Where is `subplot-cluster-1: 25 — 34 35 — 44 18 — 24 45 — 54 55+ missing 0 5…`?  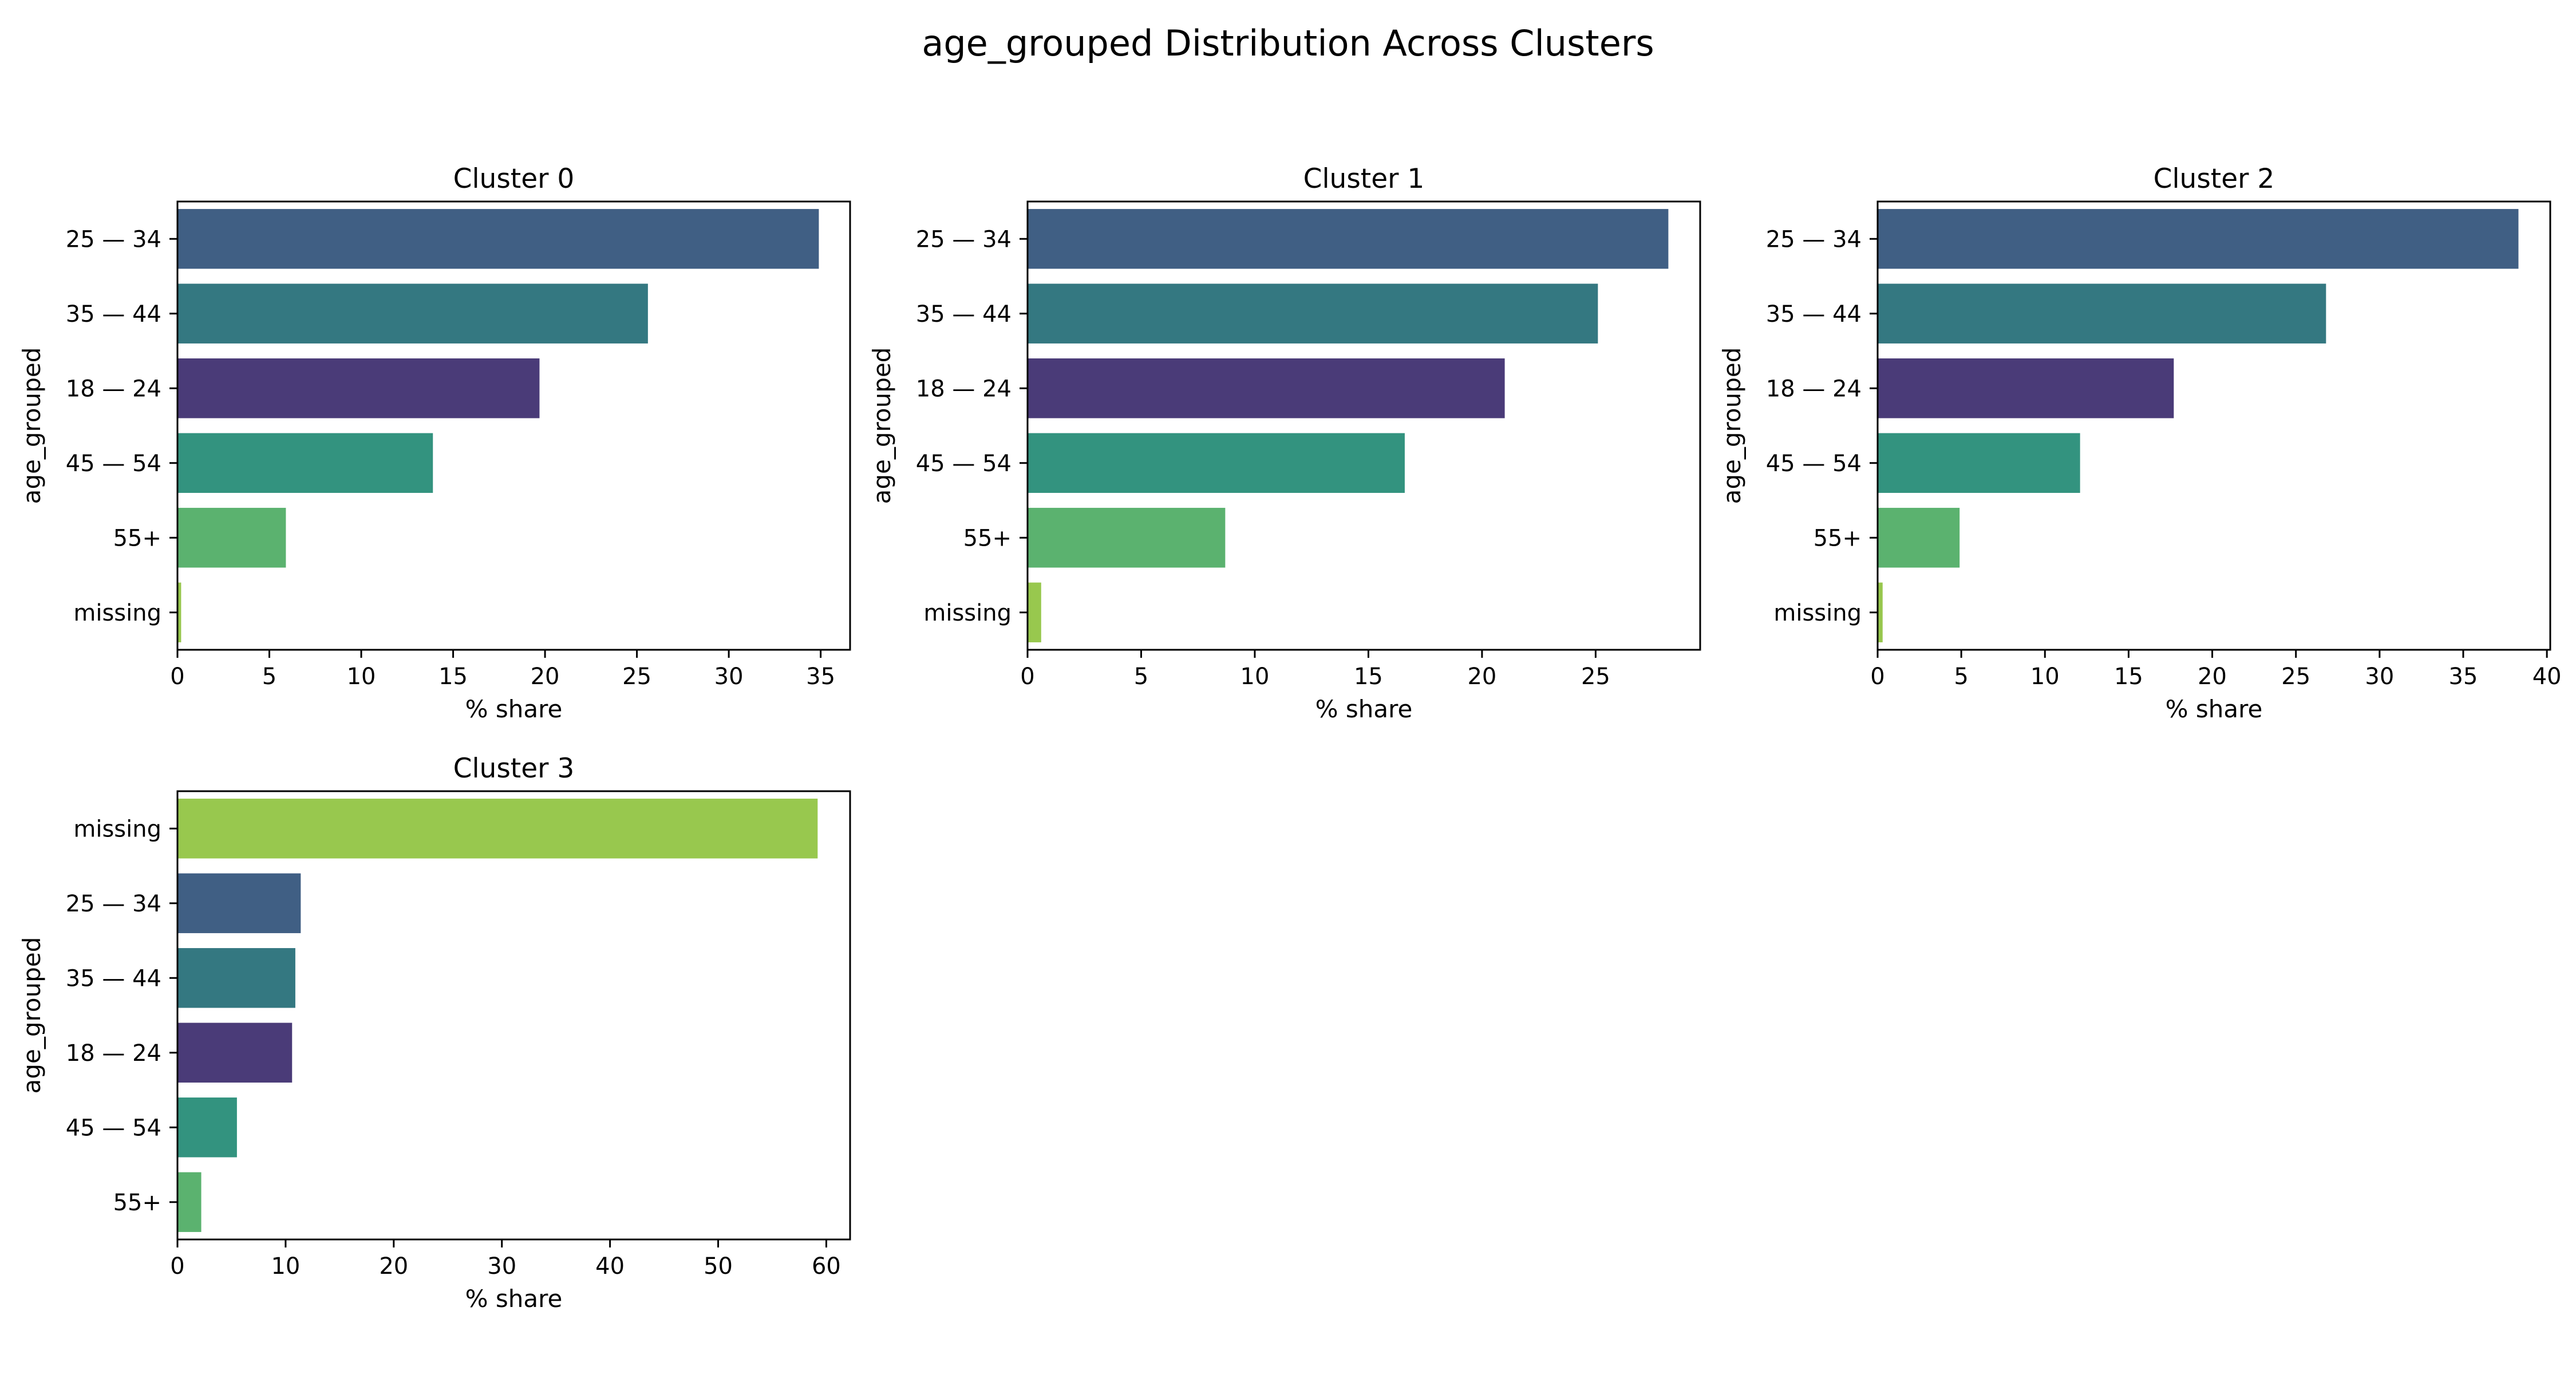 subplot-cluster-1: 25 — 34 35 — 44 18 — 24 45 — 54 55+ missing 0 5… is located at coordinates (1284, 443).